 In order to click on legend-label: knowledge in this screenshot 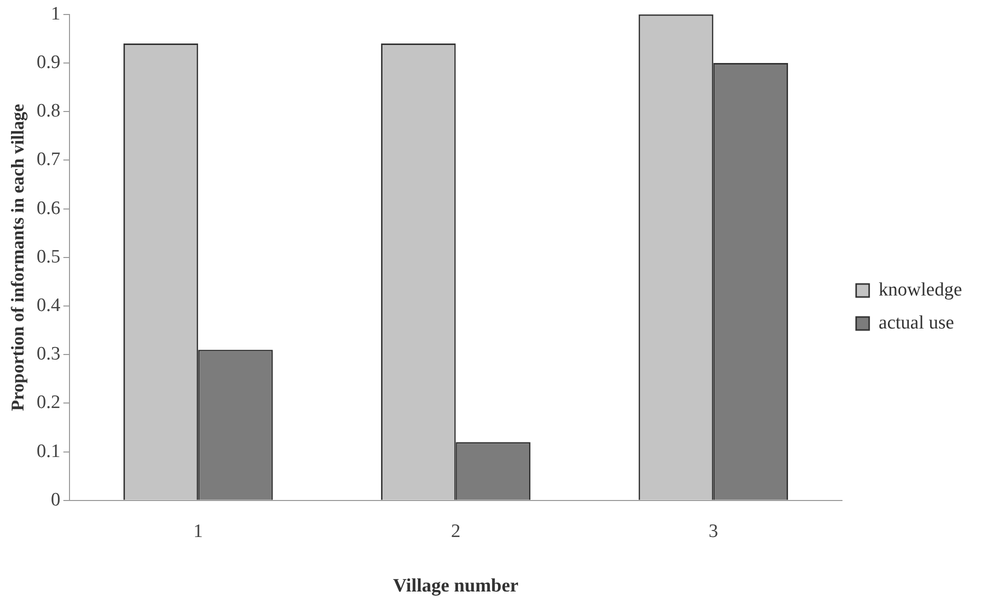, I will do `click(920, 289)`.